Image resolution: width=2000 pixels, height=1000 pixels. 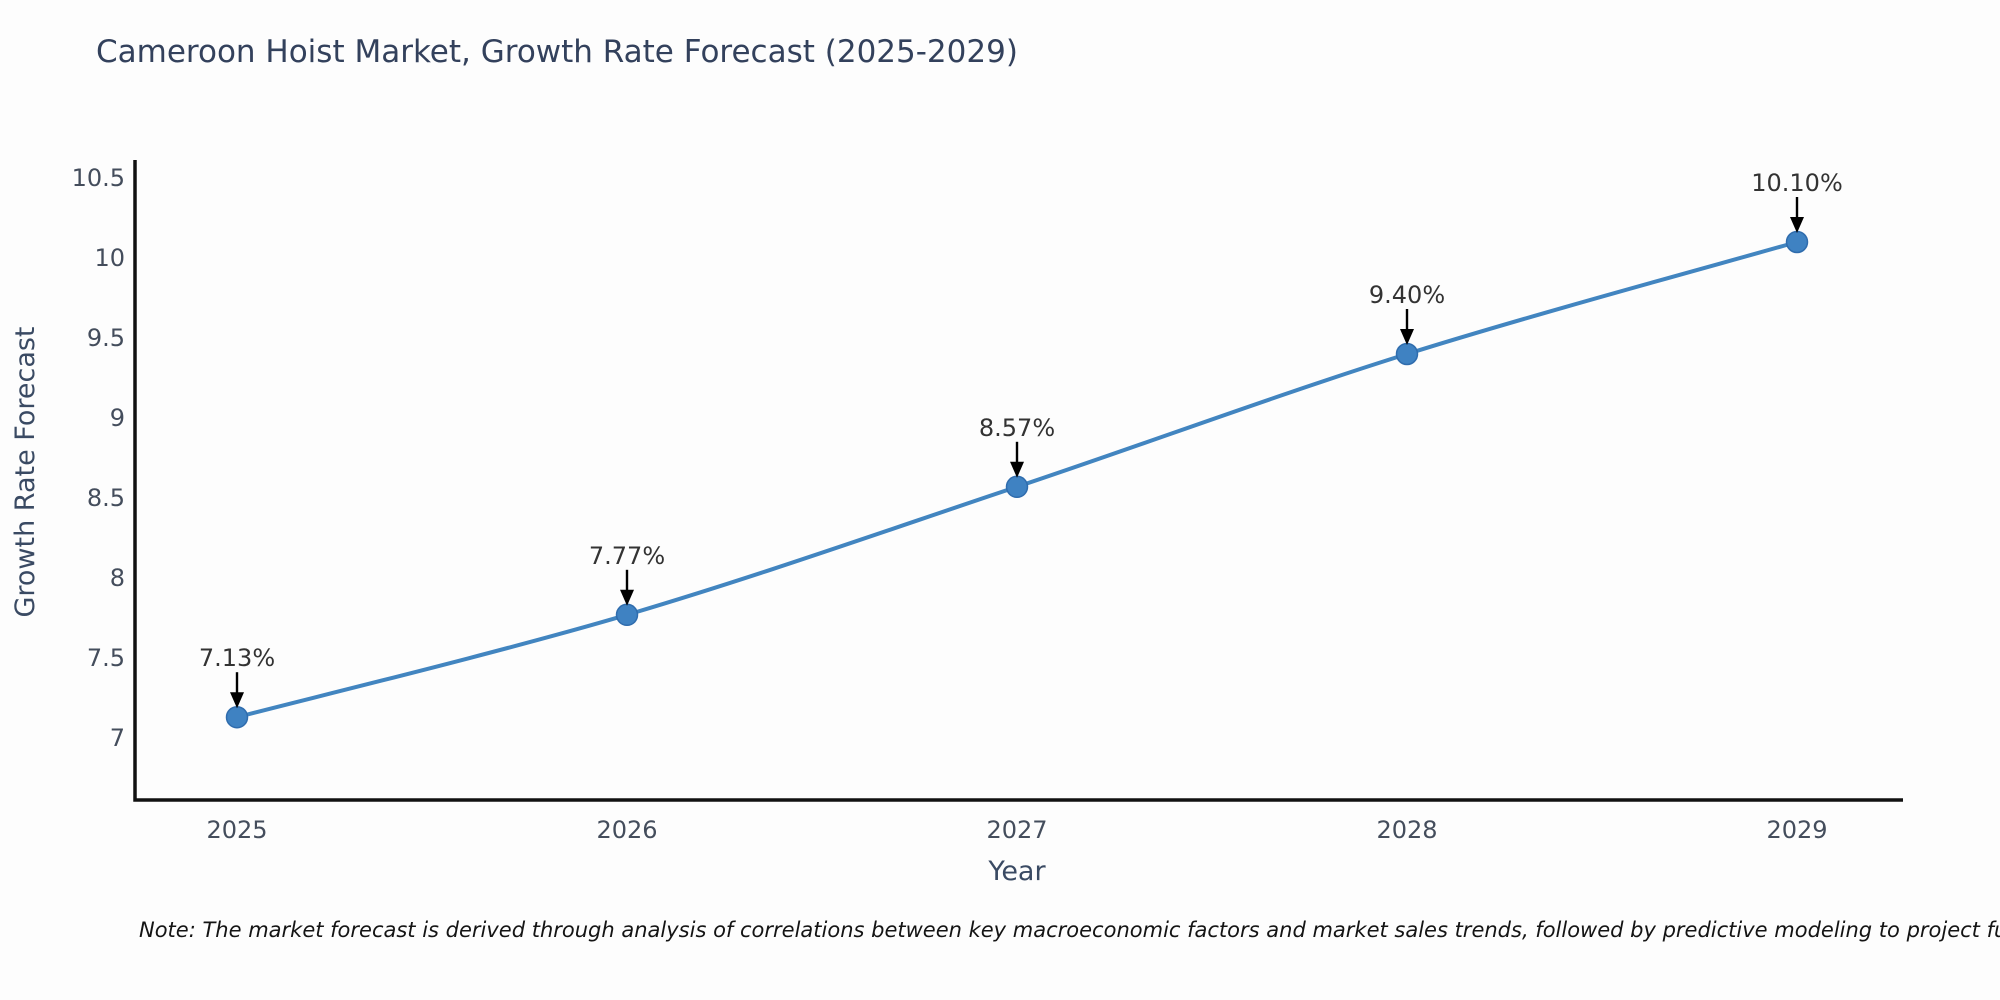 I want to click on y-tick-label: 8, so click(x=117, y=578).